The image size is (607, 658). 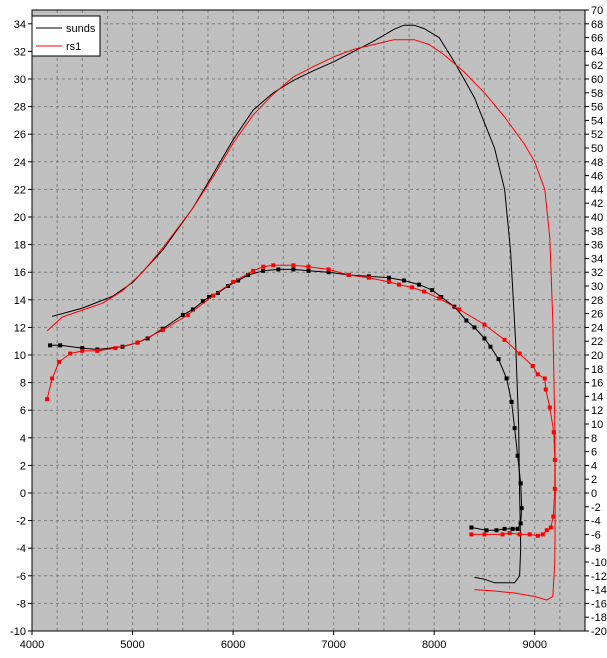 What do you see at coordinates (20, 108) in the screenshot?
I see `y-tick-label: 28` at bounding box center [20, 108].